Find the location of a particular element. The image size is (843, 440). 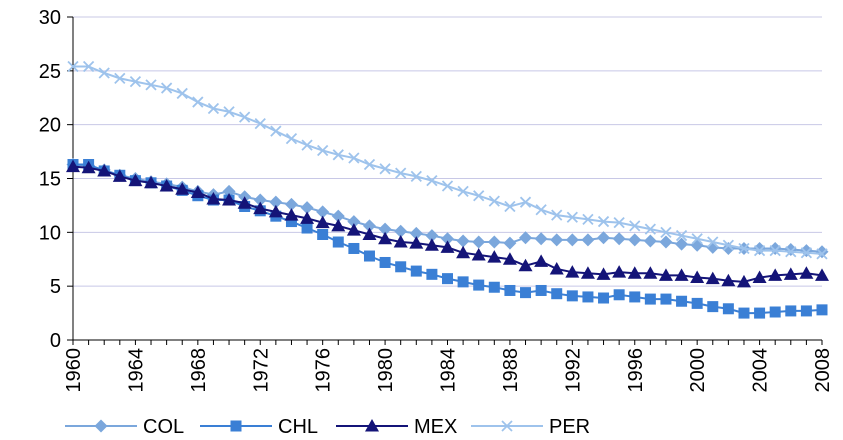

y-tick-label: 20 is located at coordinates (50, 126).